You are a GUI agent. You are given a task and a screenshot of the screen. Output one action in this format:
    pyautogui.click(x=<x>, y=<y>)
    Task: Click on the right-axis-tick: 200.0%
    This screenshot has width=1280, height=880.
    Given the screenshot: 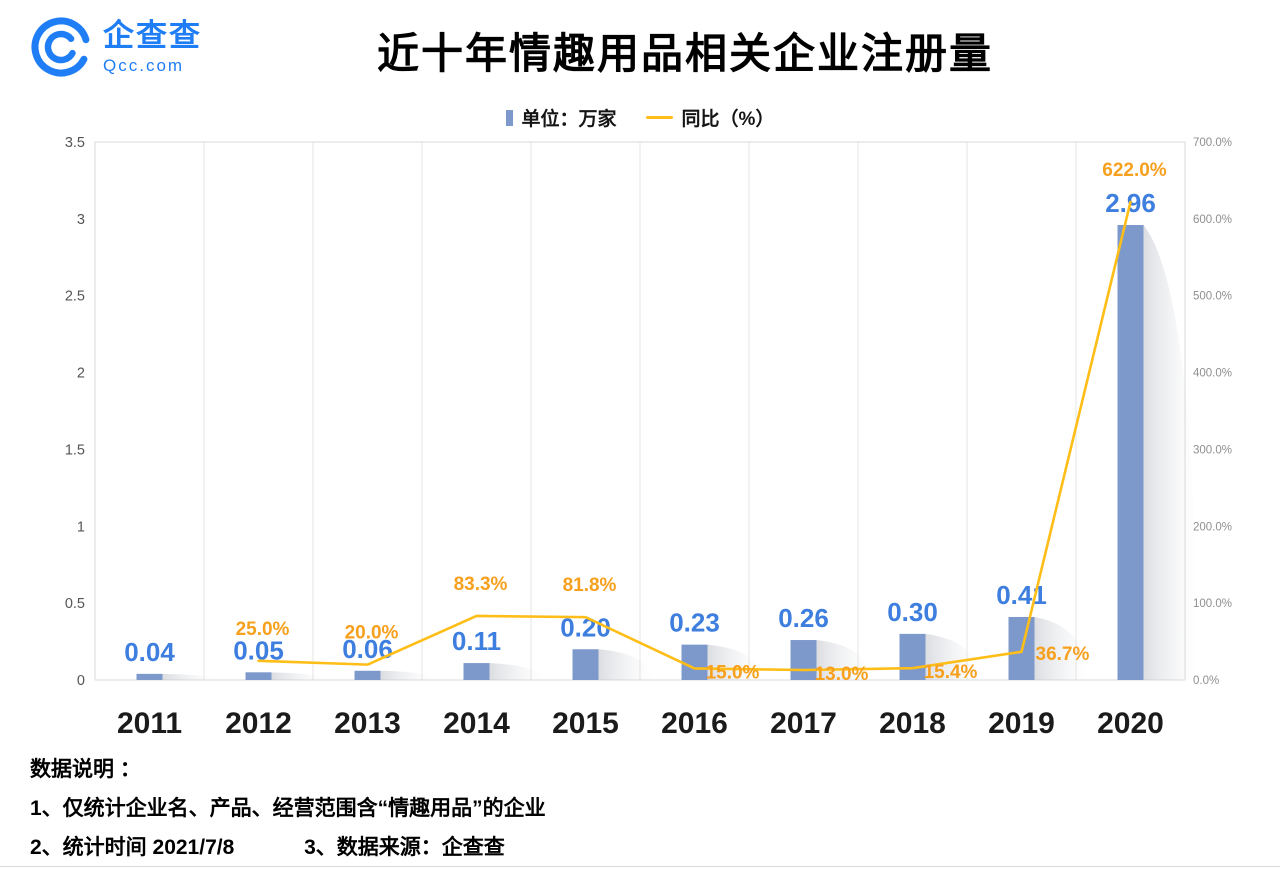 What is the action you would take?
    pyautogui.click(x=1212, y=527)
    